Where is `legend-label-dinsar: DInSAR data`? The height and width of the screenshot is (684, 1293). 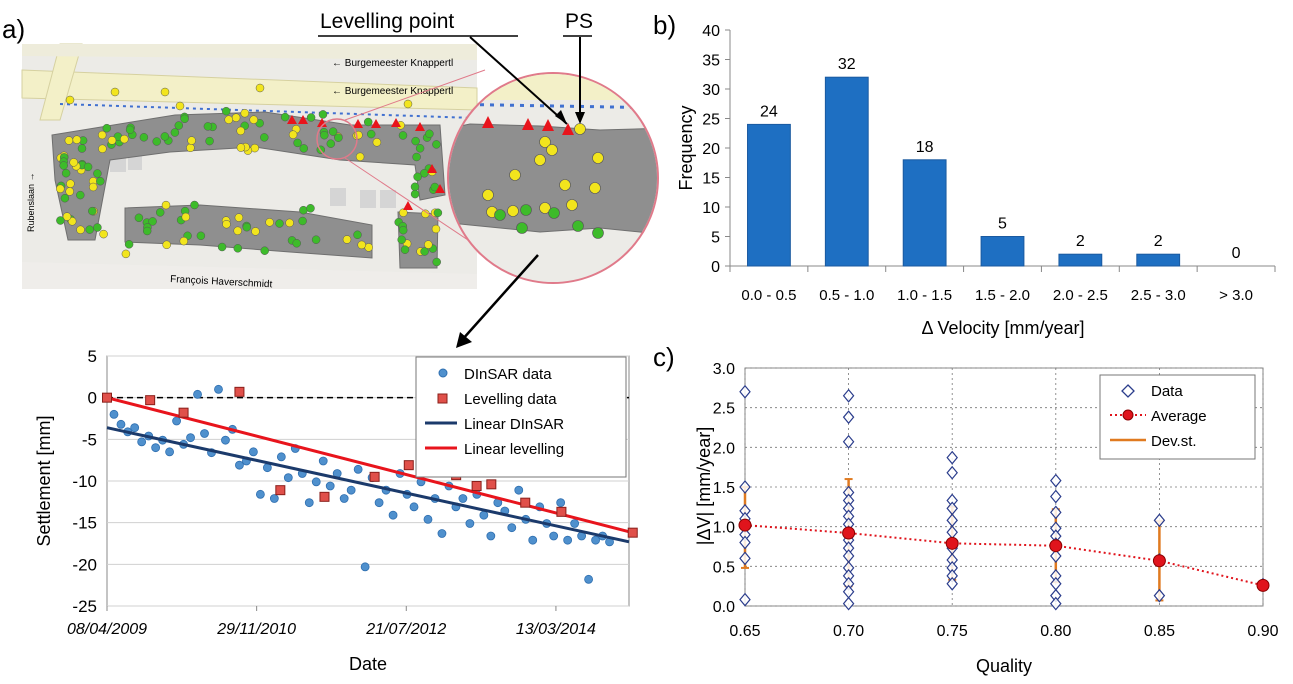 legend-label-dinsar: DInSAR data is located at coordinates (508, 374).